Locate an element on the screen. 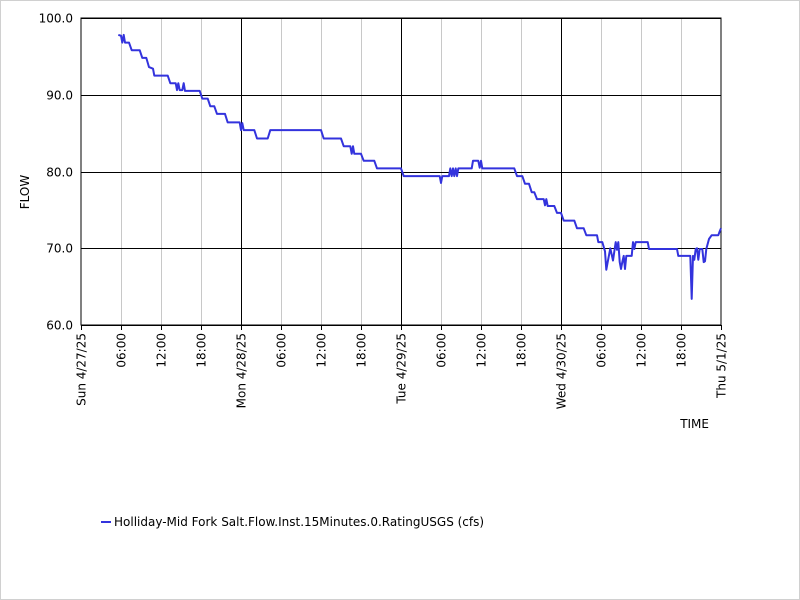 This screenshot has height=600, width=800. x-date-label: Thu 5/1/25 is located at coordinates (722, 366).